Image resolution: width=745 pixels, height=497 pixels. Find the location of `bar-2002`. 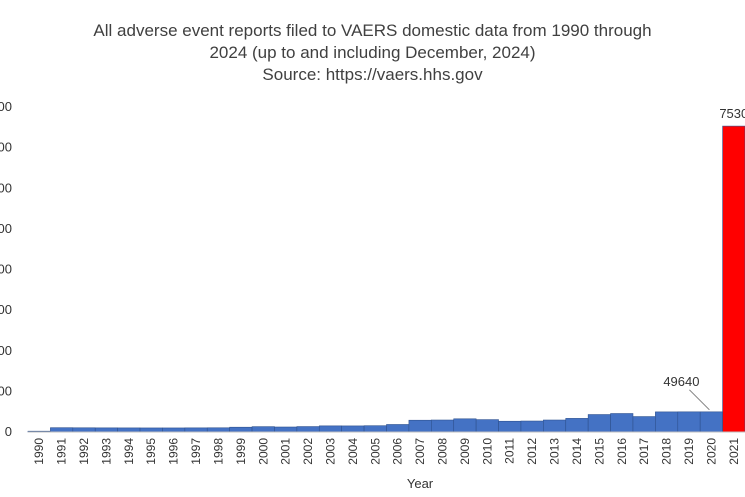

bar-2002 is located at coordinates (308, 429).